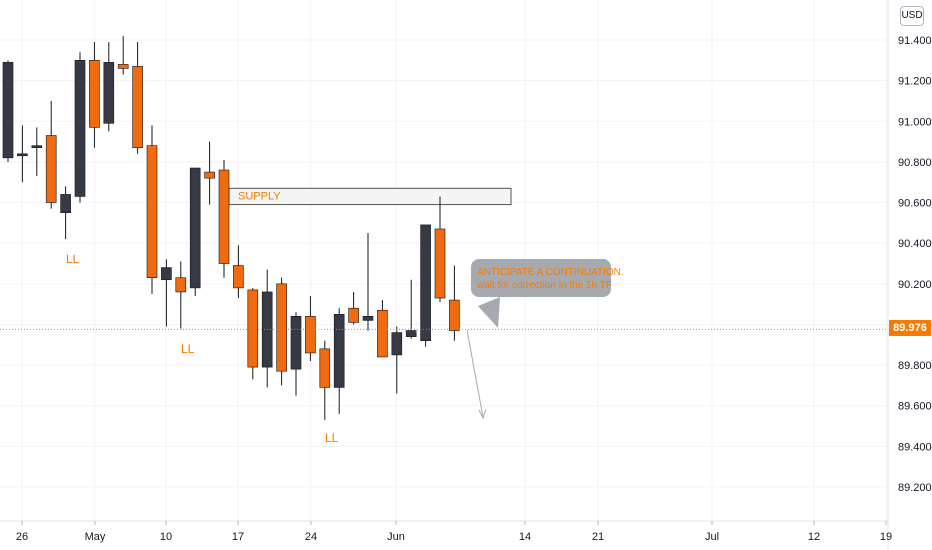 Image resolution: width=932 pixels, height=550 pixels. I want to click on x-tick-label: May, so click(95, 537).